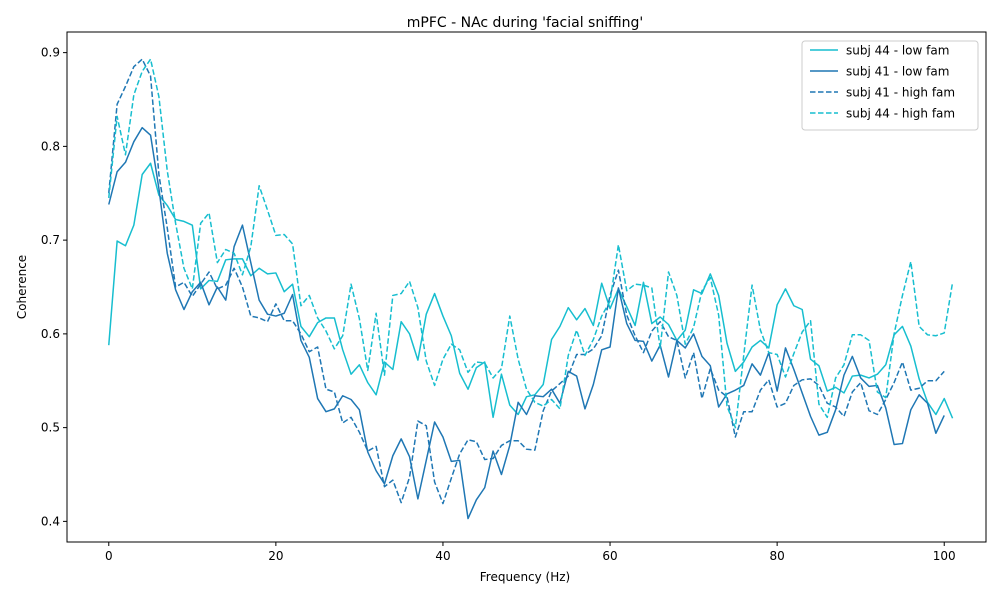 The height and width of the screenshot is (600, 1000). I want to click on legend-label: subj 44 - low fam, so click(897, 51).